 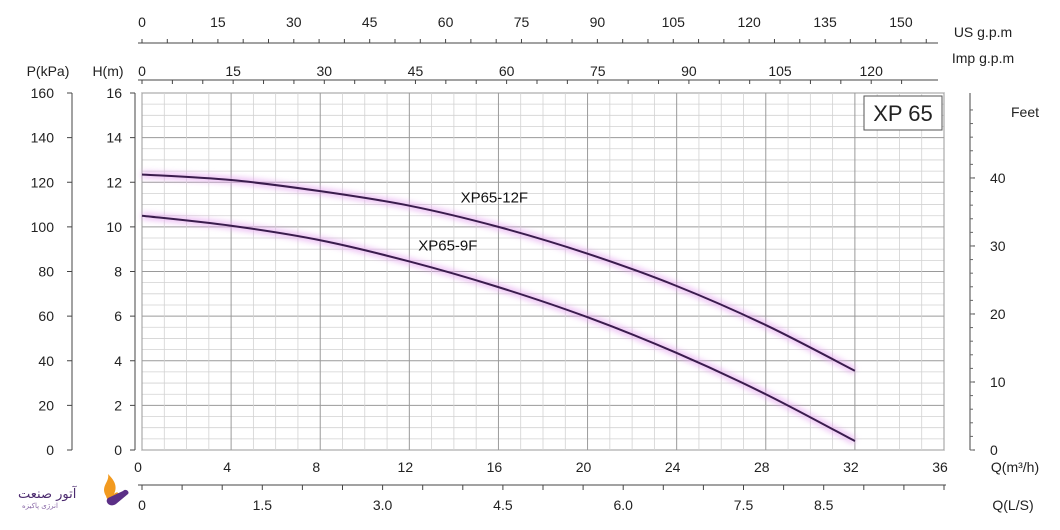 I want to click on us-gpm-tick-label: 75, so click(x=522, y=22).